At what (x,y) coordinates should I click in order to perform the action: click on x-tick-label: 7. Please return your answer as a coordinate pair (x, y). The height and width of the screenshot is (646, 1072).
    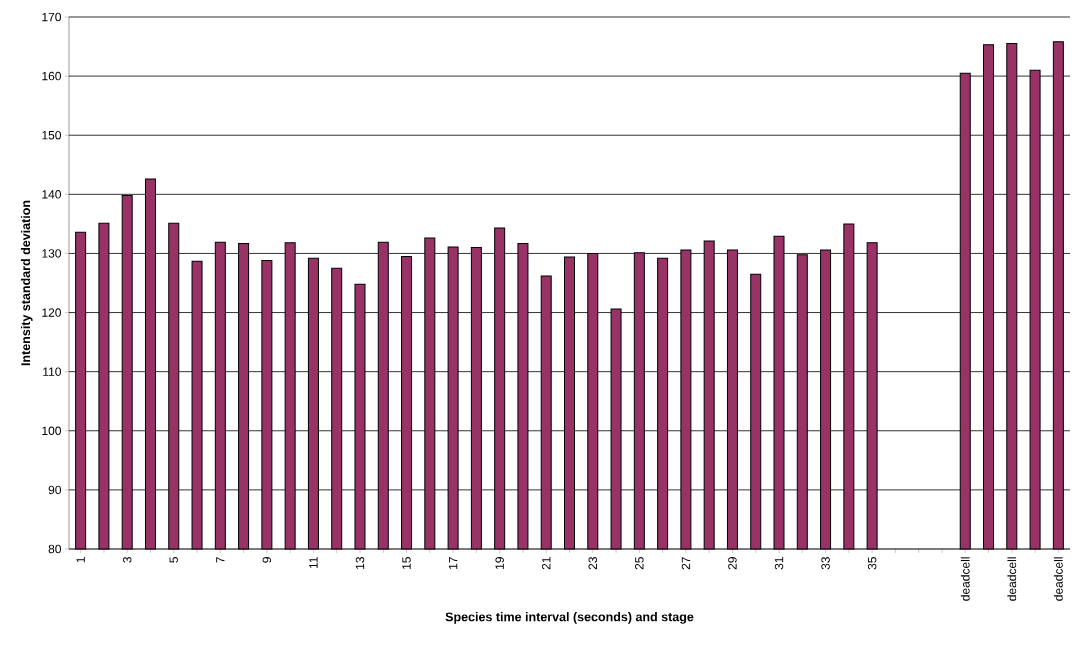
    Looking at the image, I should click on (220, 560).